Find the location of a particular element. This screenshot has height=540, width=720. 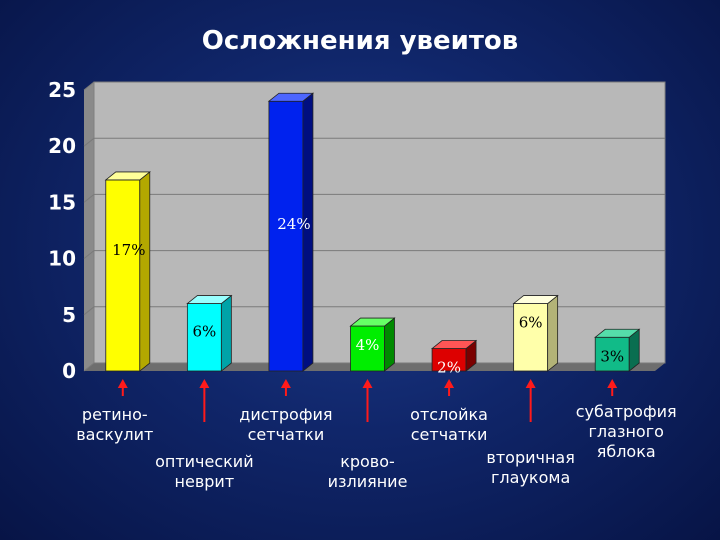

y-tick-label: 20 is located at coordinates (62, 146).